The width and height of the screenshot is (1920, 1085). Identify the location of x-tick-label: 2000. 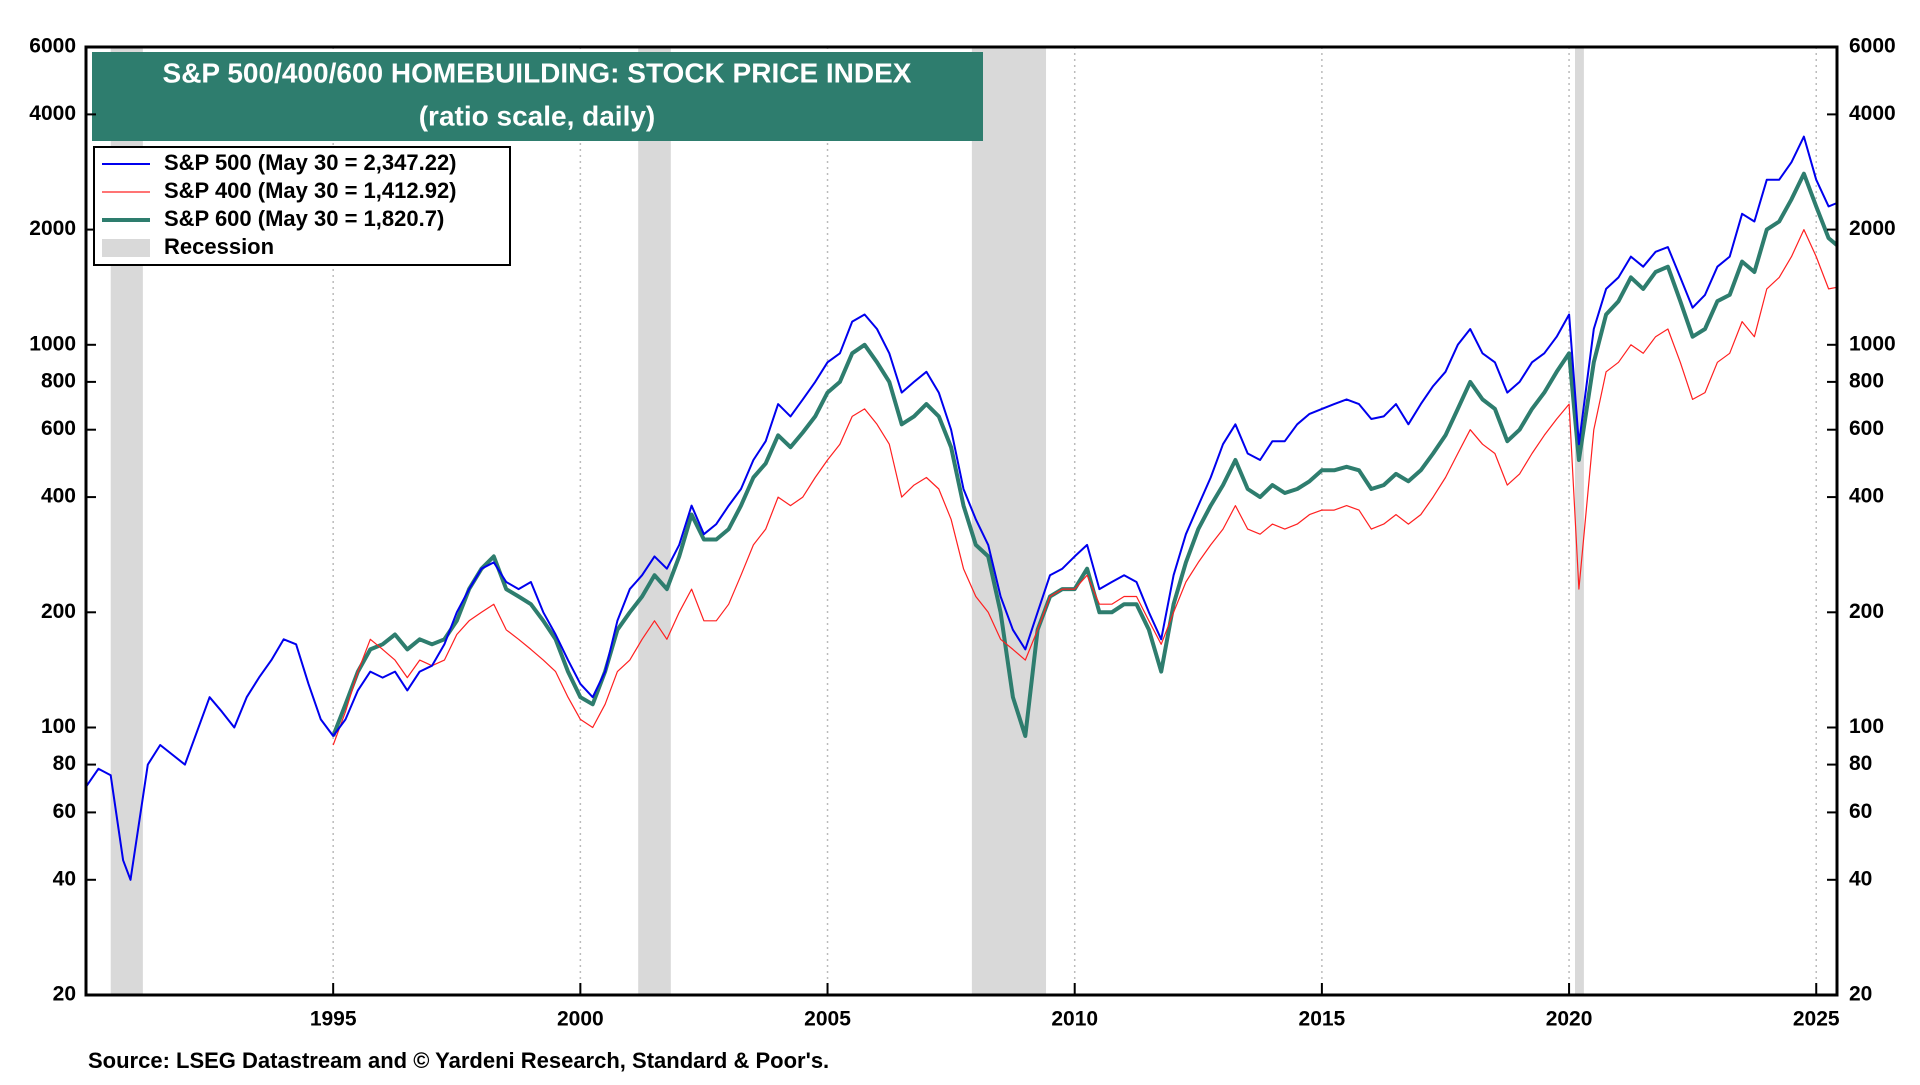
(580, 1019).